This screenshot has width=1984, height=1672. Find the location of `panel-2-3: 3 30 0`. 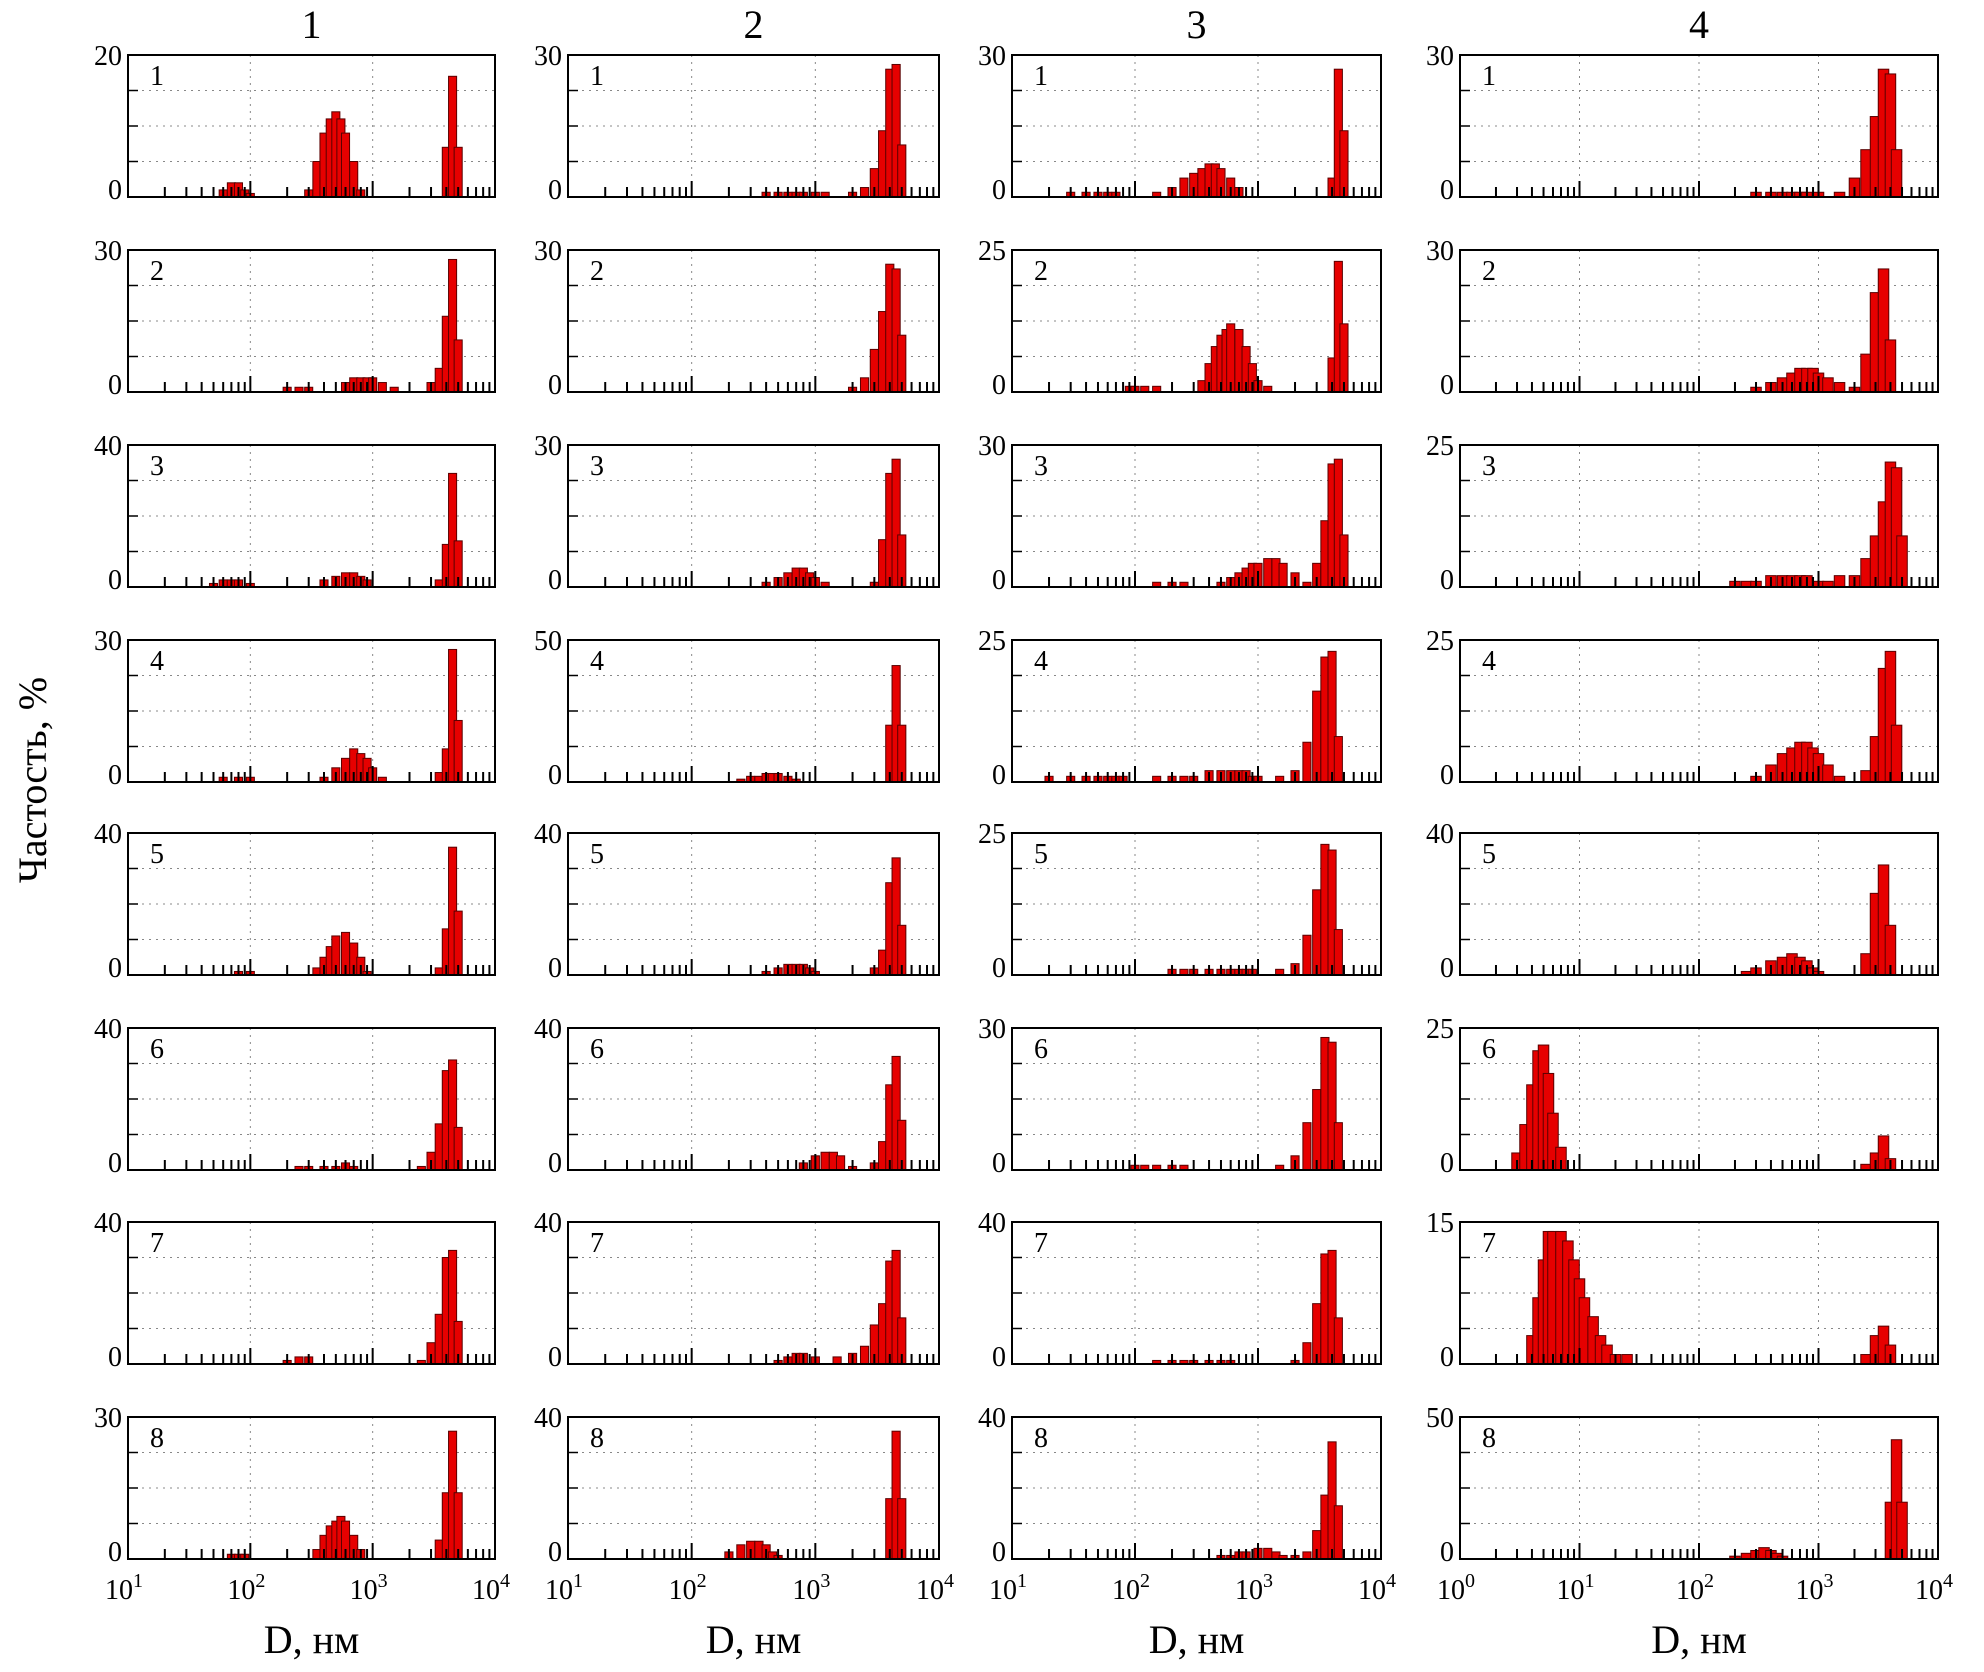

panel-2-3: 3 30 0 is located at coordinates (737, 513).